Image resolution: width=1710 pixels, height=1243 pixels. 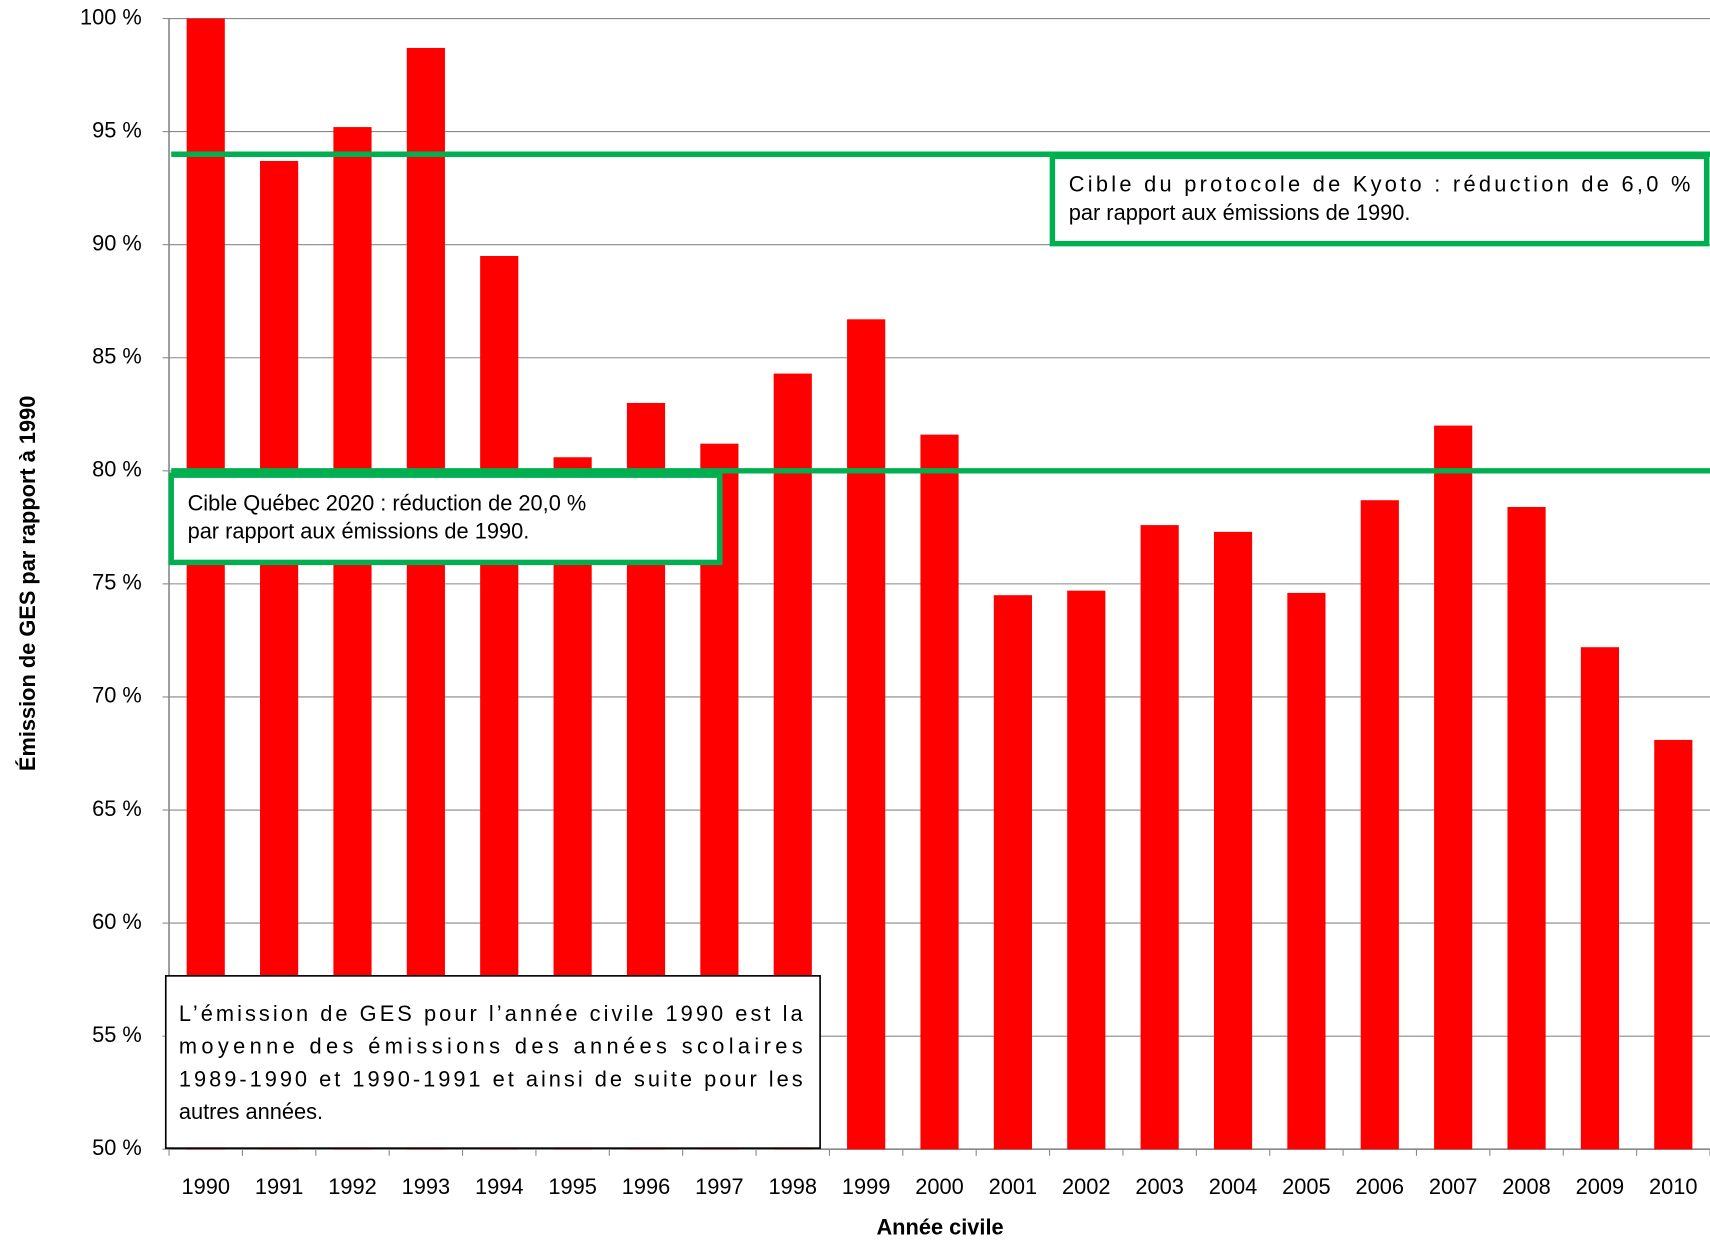 I want to click on x-tick-label: 1998, so click(x=793, y=1186).